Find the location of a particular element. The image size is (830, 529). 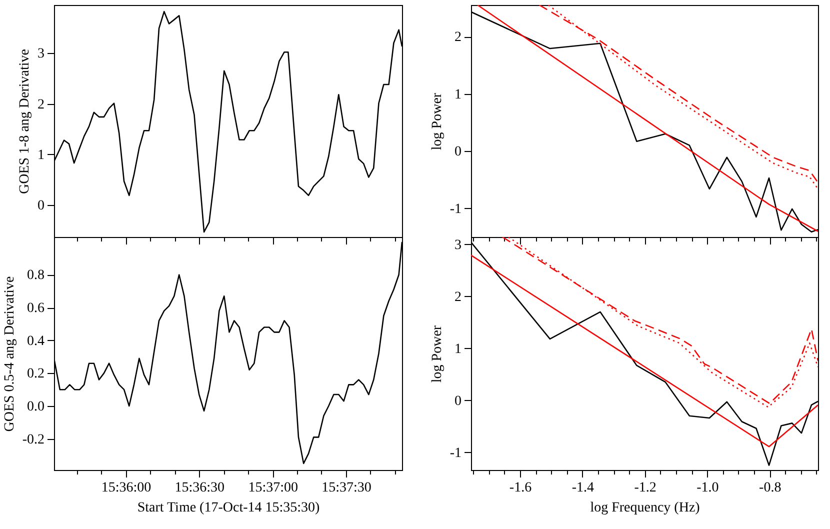

y-axis-title: GOES 1-8 ang Derivative is located at coordinates (25, 121).